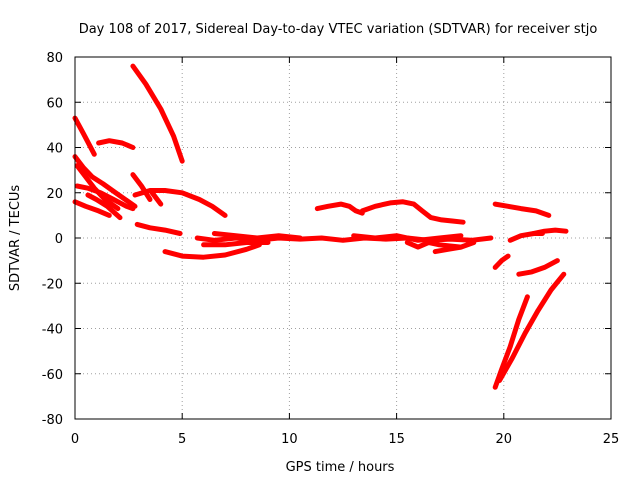  What do you see at coordinates (52, 420) in the screenshot?
I see `y-tick-label: -80` at bounding box center [52, 420].